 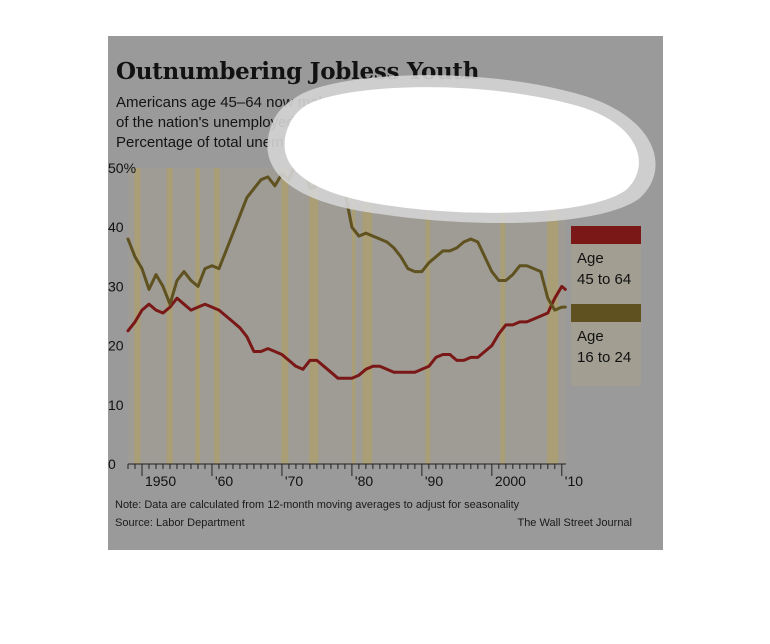 I want to click on x-tick-label-1960: '60, so click(x=224, y=481).